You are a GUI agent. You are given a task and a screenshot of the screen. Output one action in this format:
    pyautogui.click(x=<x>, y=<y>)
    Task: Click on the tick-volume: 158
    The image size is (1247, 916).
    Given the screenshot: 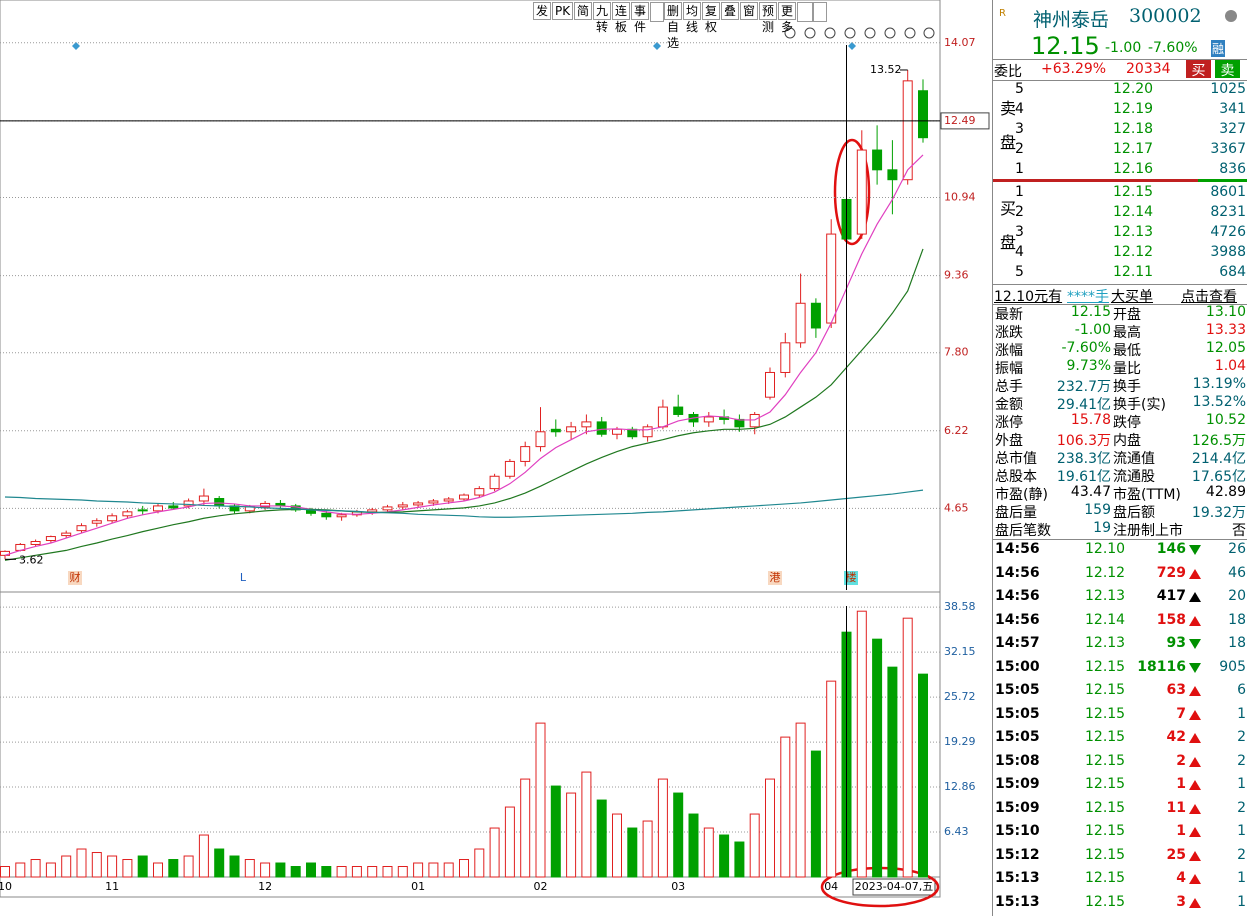 What is the action you would take?
    pyautogui.click(x=1171, y=619)
    